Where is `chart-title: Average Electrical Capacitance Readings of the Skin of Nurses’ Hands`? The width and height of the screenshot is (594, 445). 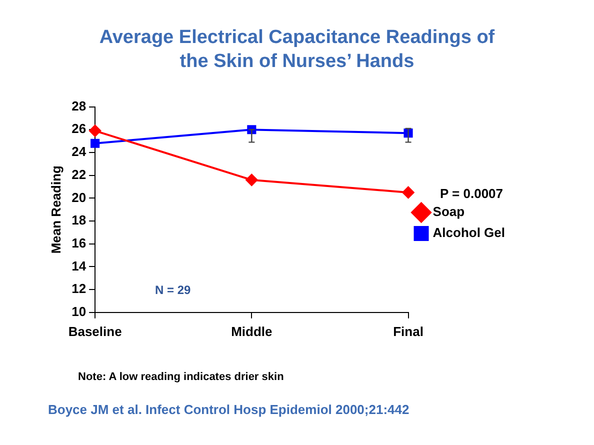
chart-title: Average Electrical Capacitance Readings of the Skin of Nurses’ Hands is located at coordinates (297, 50).